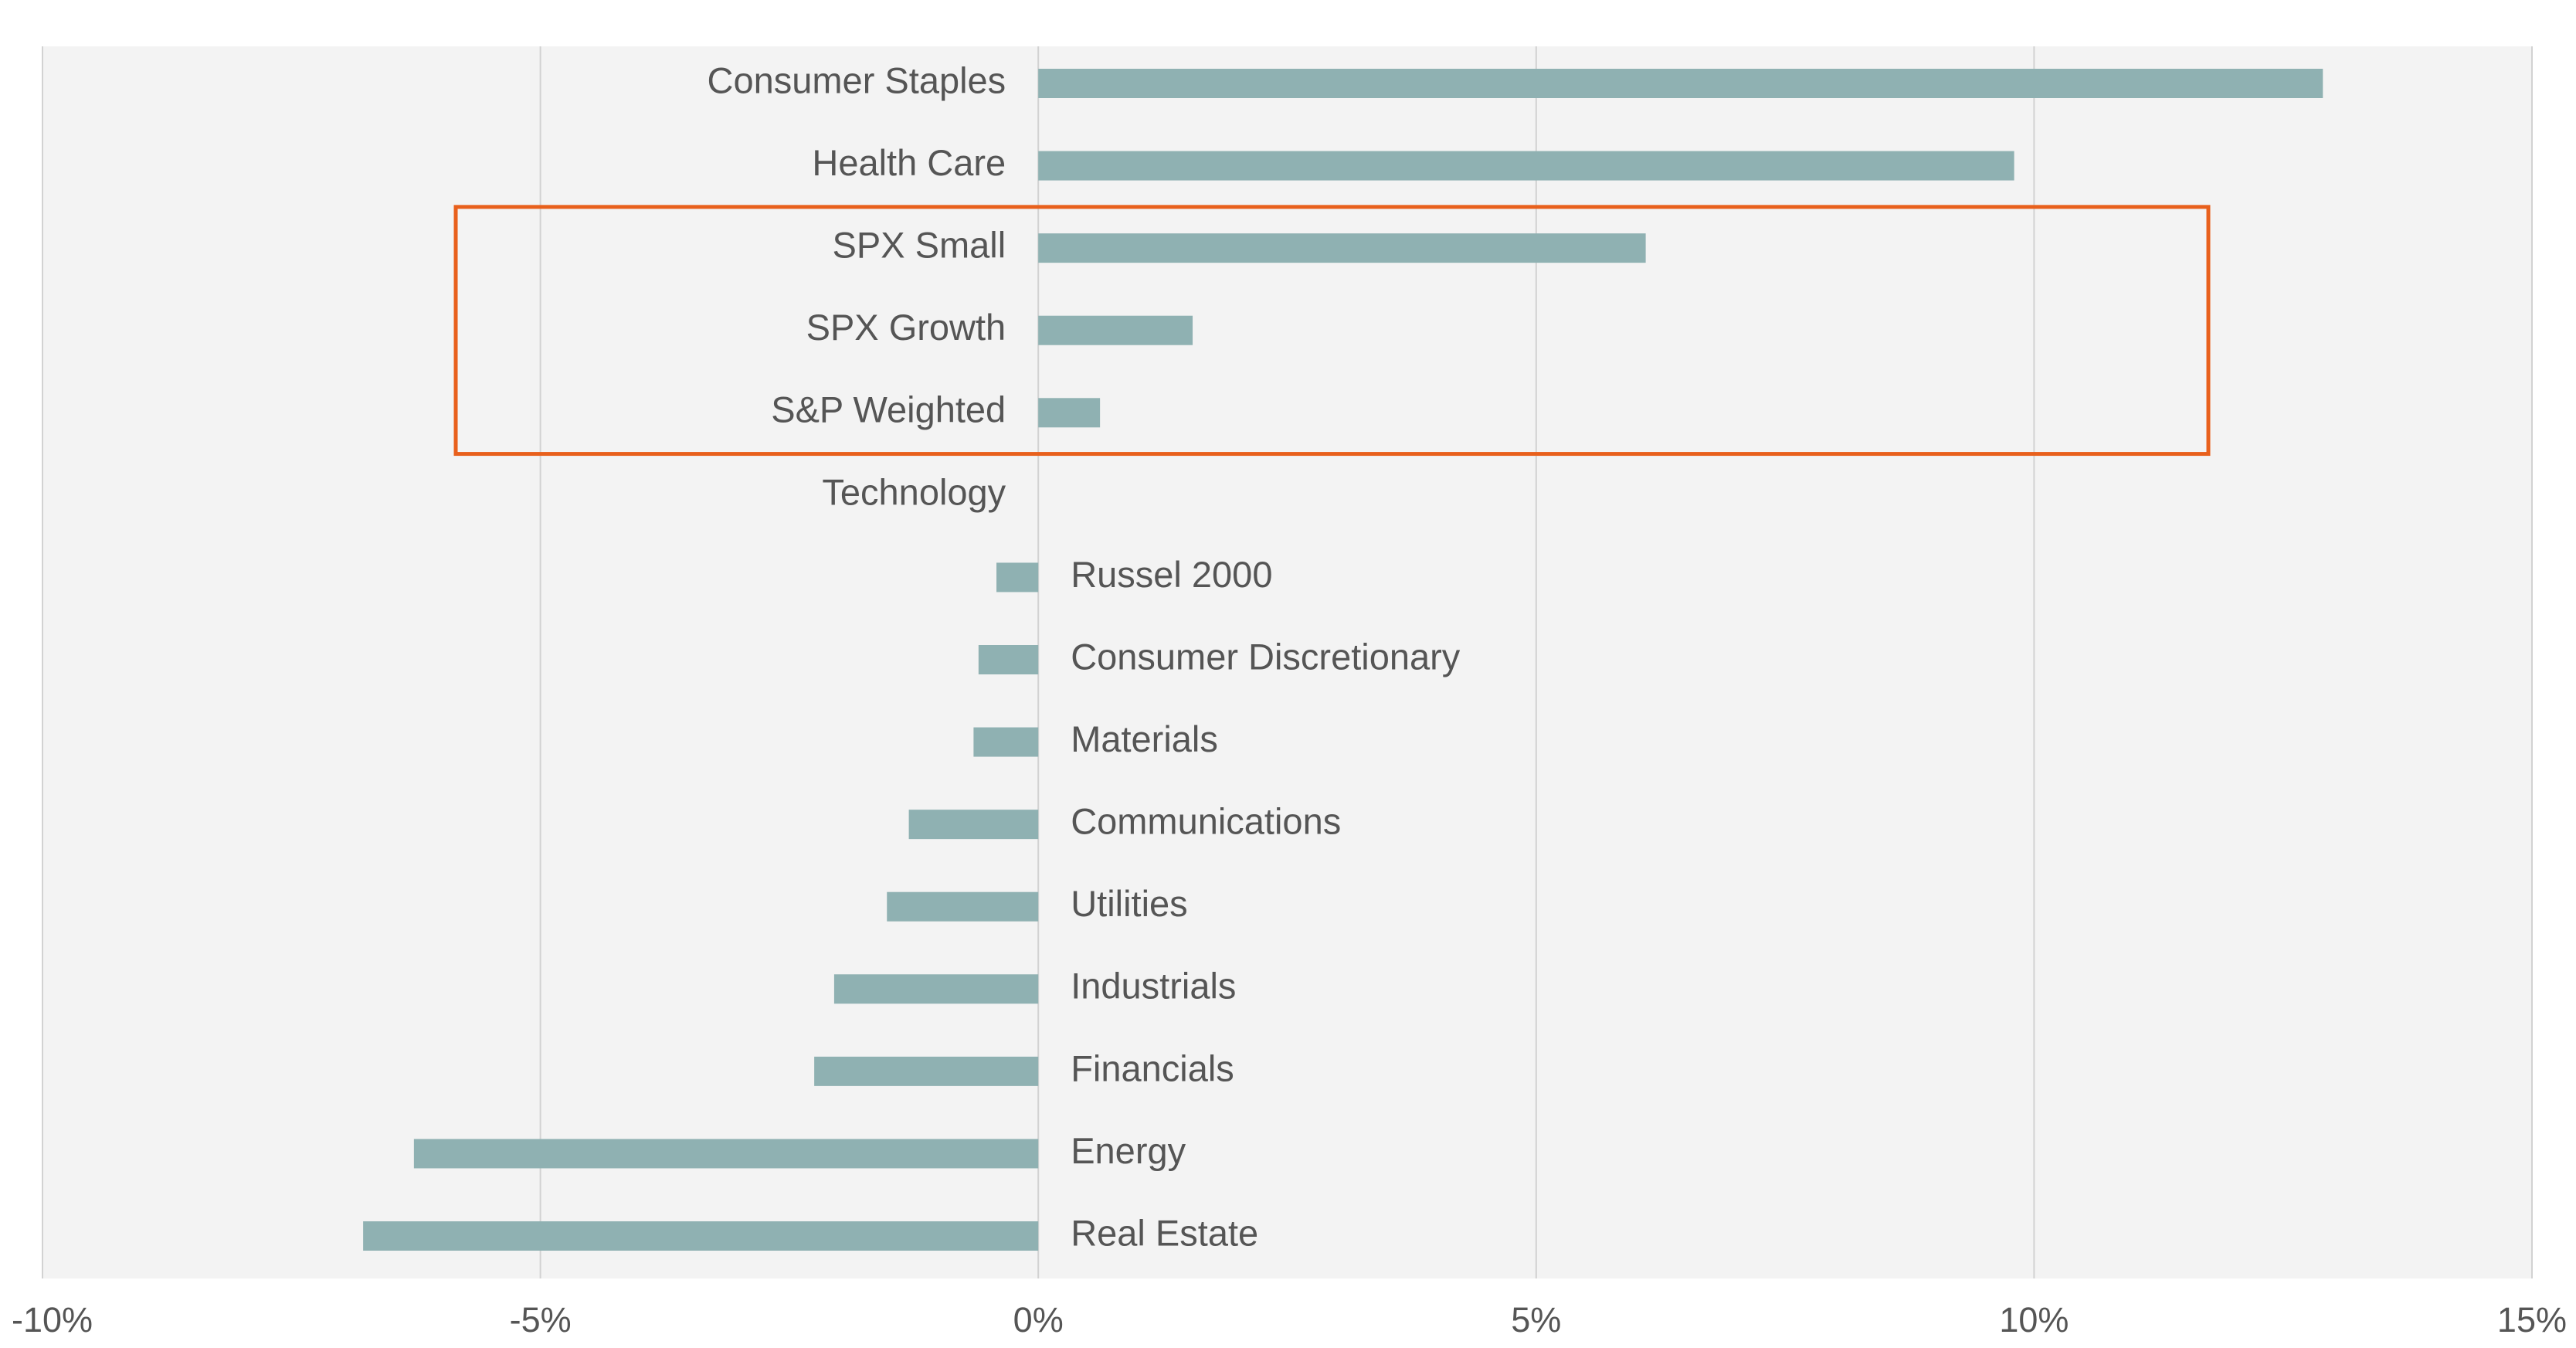  I want to click on category-label-14: Real Estate, so click(1164, 1233).